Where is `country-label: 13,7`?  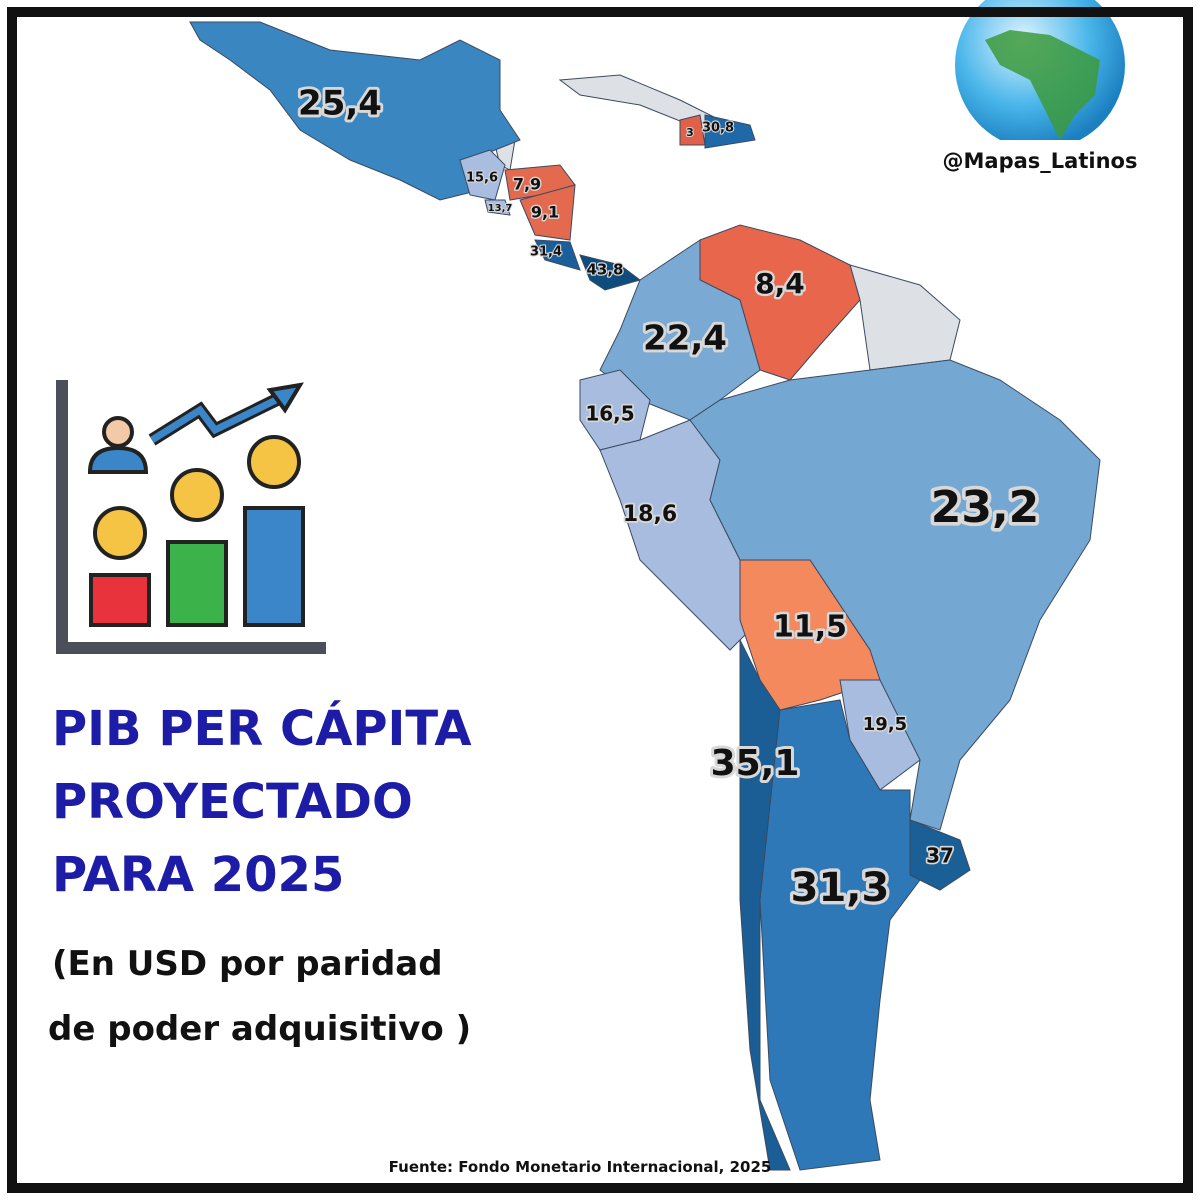
country-label: 13,7 is located at coordinates (500, 208).